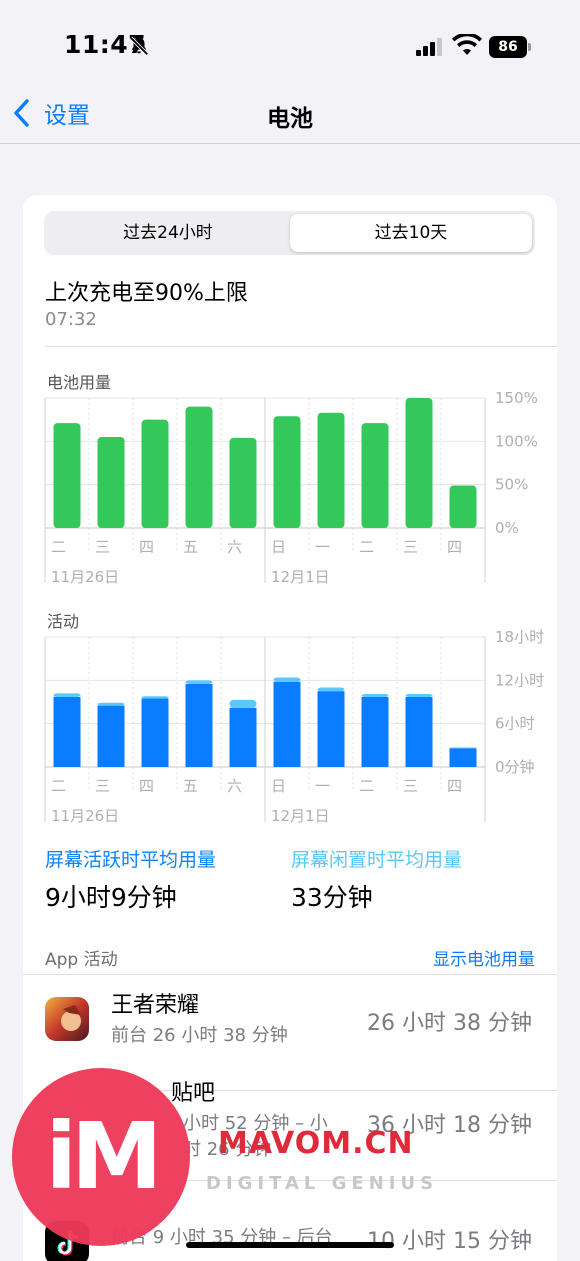 The image size is (580, 1261). Describe the element at coordinates (411, 233) in the screenshot. I see `segment-10d: 过去10天` at that location.